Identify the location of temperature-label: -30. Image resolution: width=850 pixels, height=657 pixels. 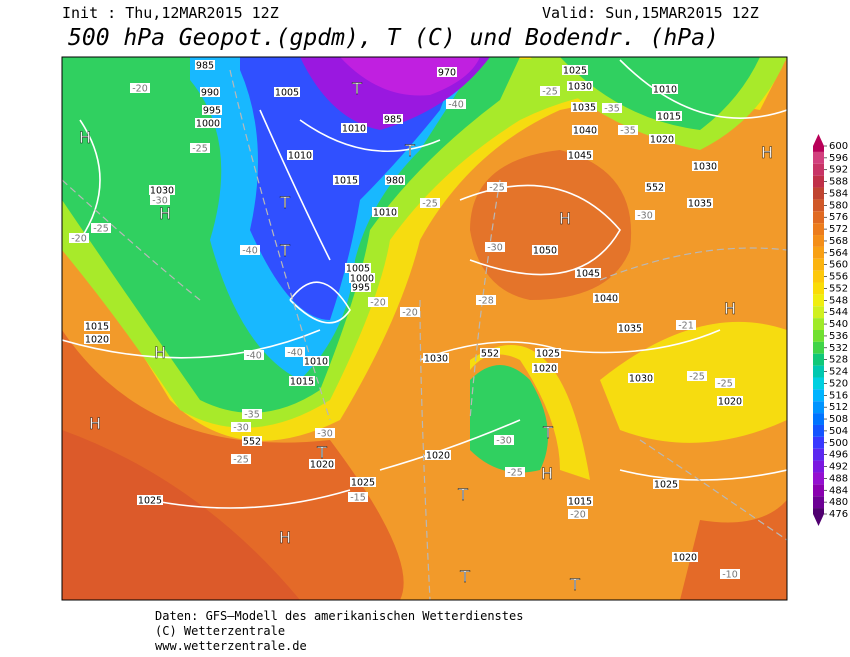
(160, 201).